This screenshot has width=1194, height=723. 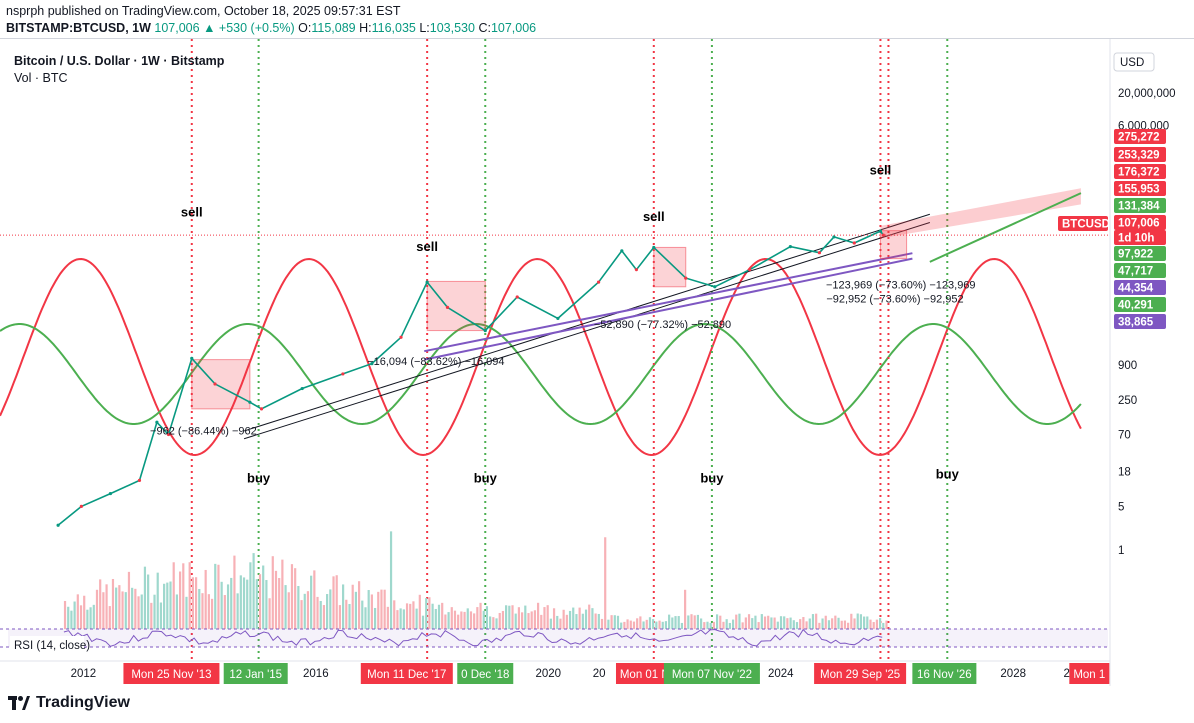 I want to click on y-tick-6: 5, so click(x=1121, y=507).